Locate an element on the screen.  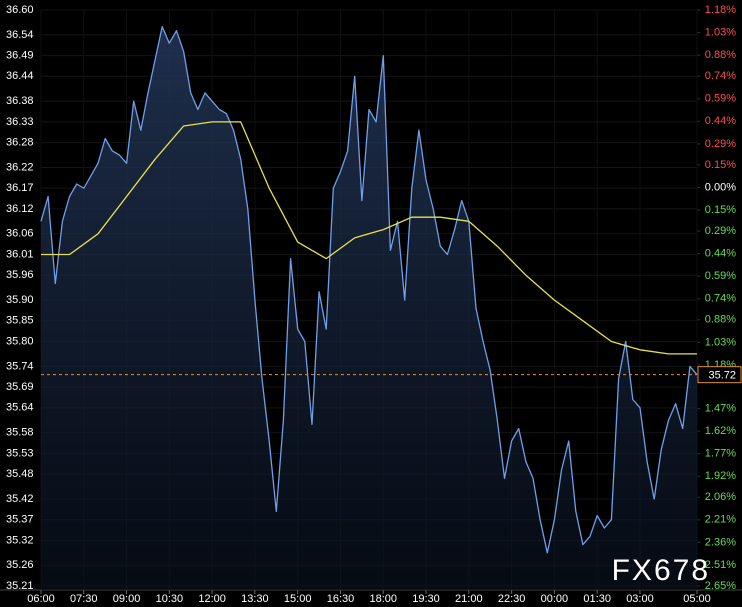
y-tick-label: 36.38 is located at coordinates (20, 101).